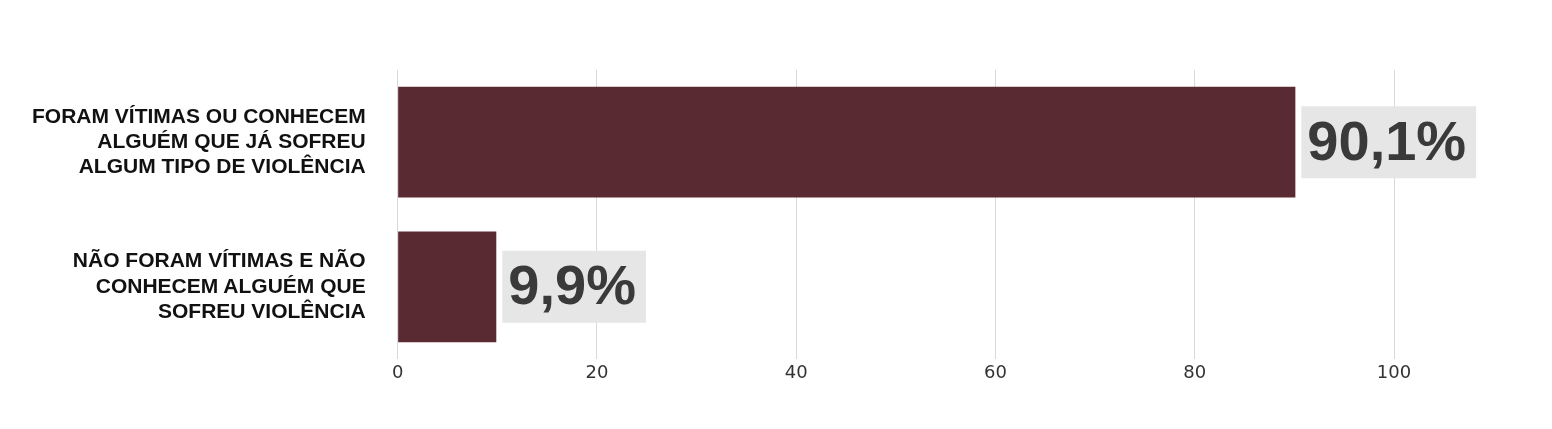  Describe the element at coordinates (995, 371) in the screenshot. I see `x-tick-label: 60` at that location.